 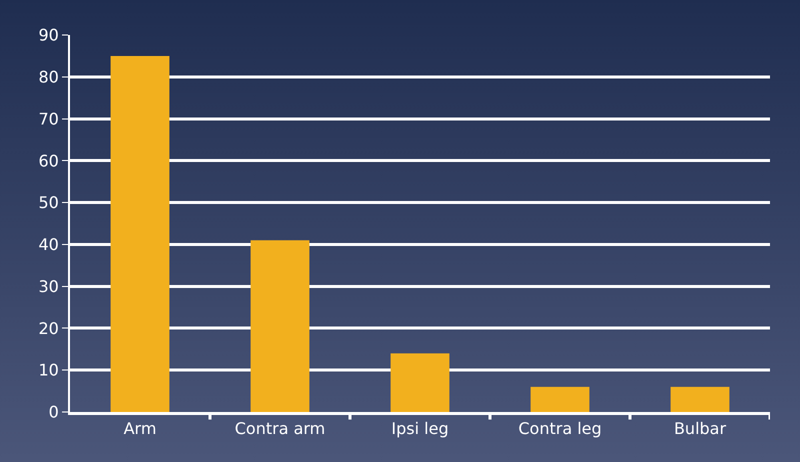 I want to click on y-tick-label: 20, so click(x=48, y=328).